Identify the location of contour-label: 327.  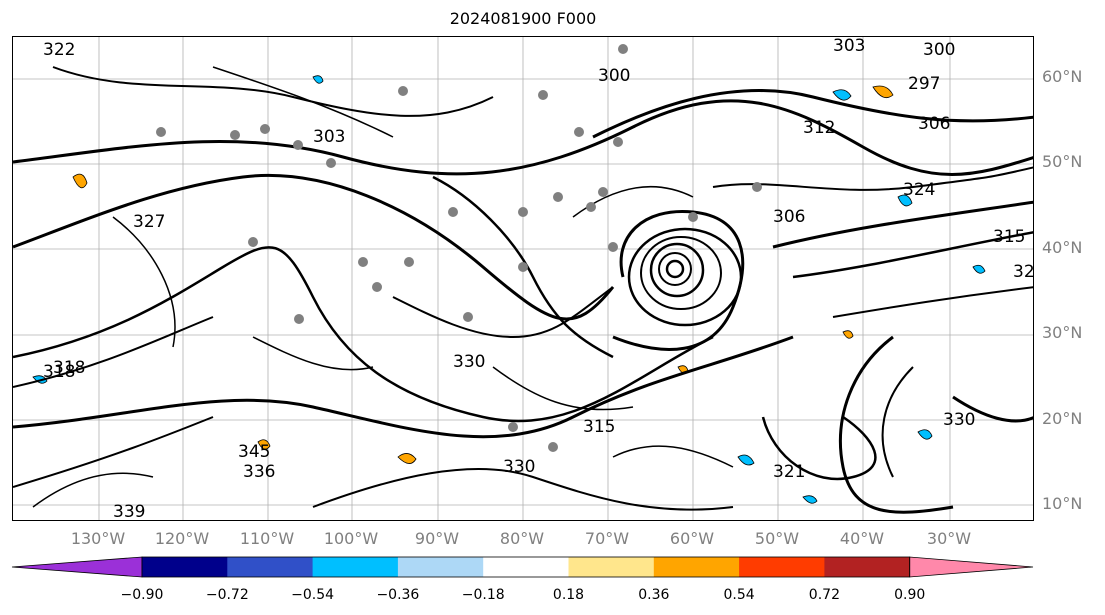
(149, 222).